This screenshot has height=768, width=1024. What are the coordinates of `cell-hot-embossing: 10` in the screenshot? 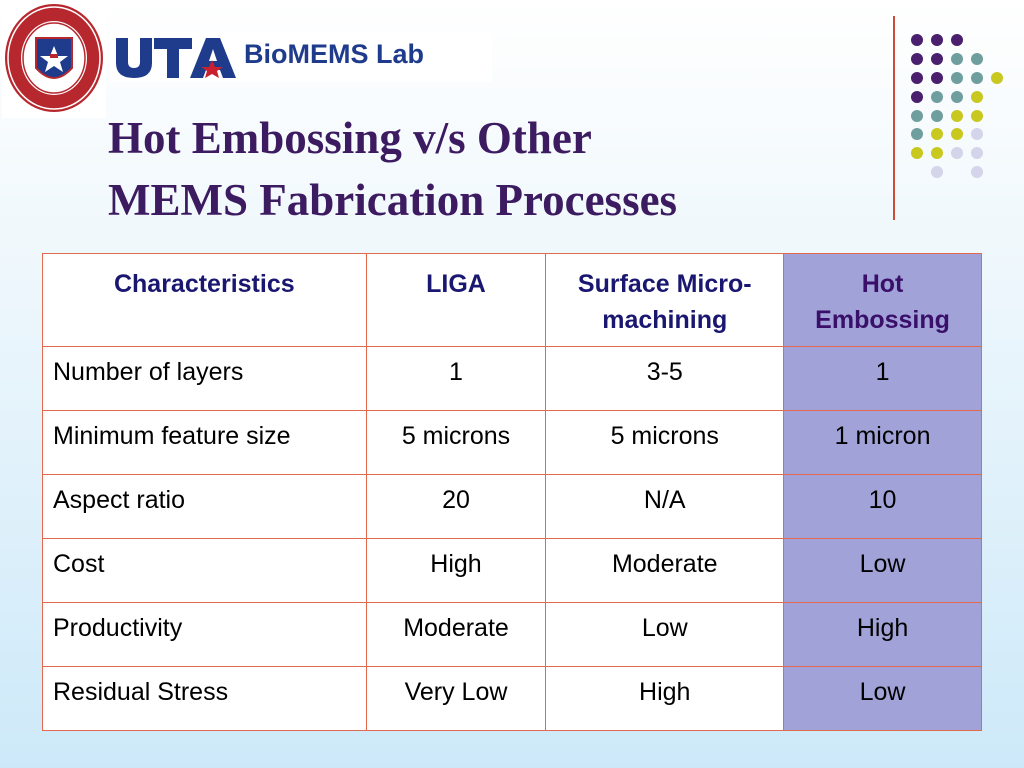 It's located at (882, 506).